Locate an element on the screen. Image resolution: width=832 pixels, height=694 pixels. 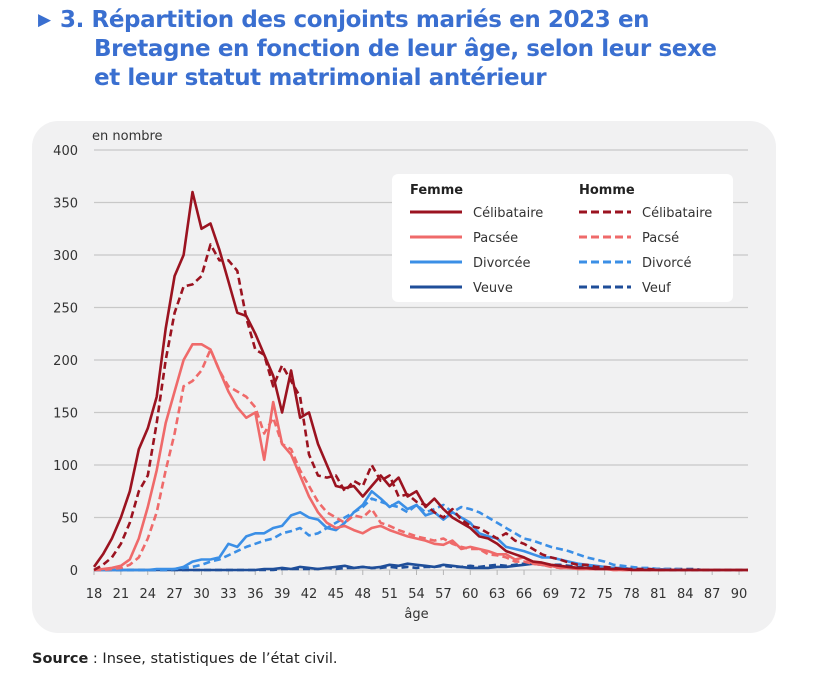
x-tick-label: 36 is located at coordinates (255, 594).